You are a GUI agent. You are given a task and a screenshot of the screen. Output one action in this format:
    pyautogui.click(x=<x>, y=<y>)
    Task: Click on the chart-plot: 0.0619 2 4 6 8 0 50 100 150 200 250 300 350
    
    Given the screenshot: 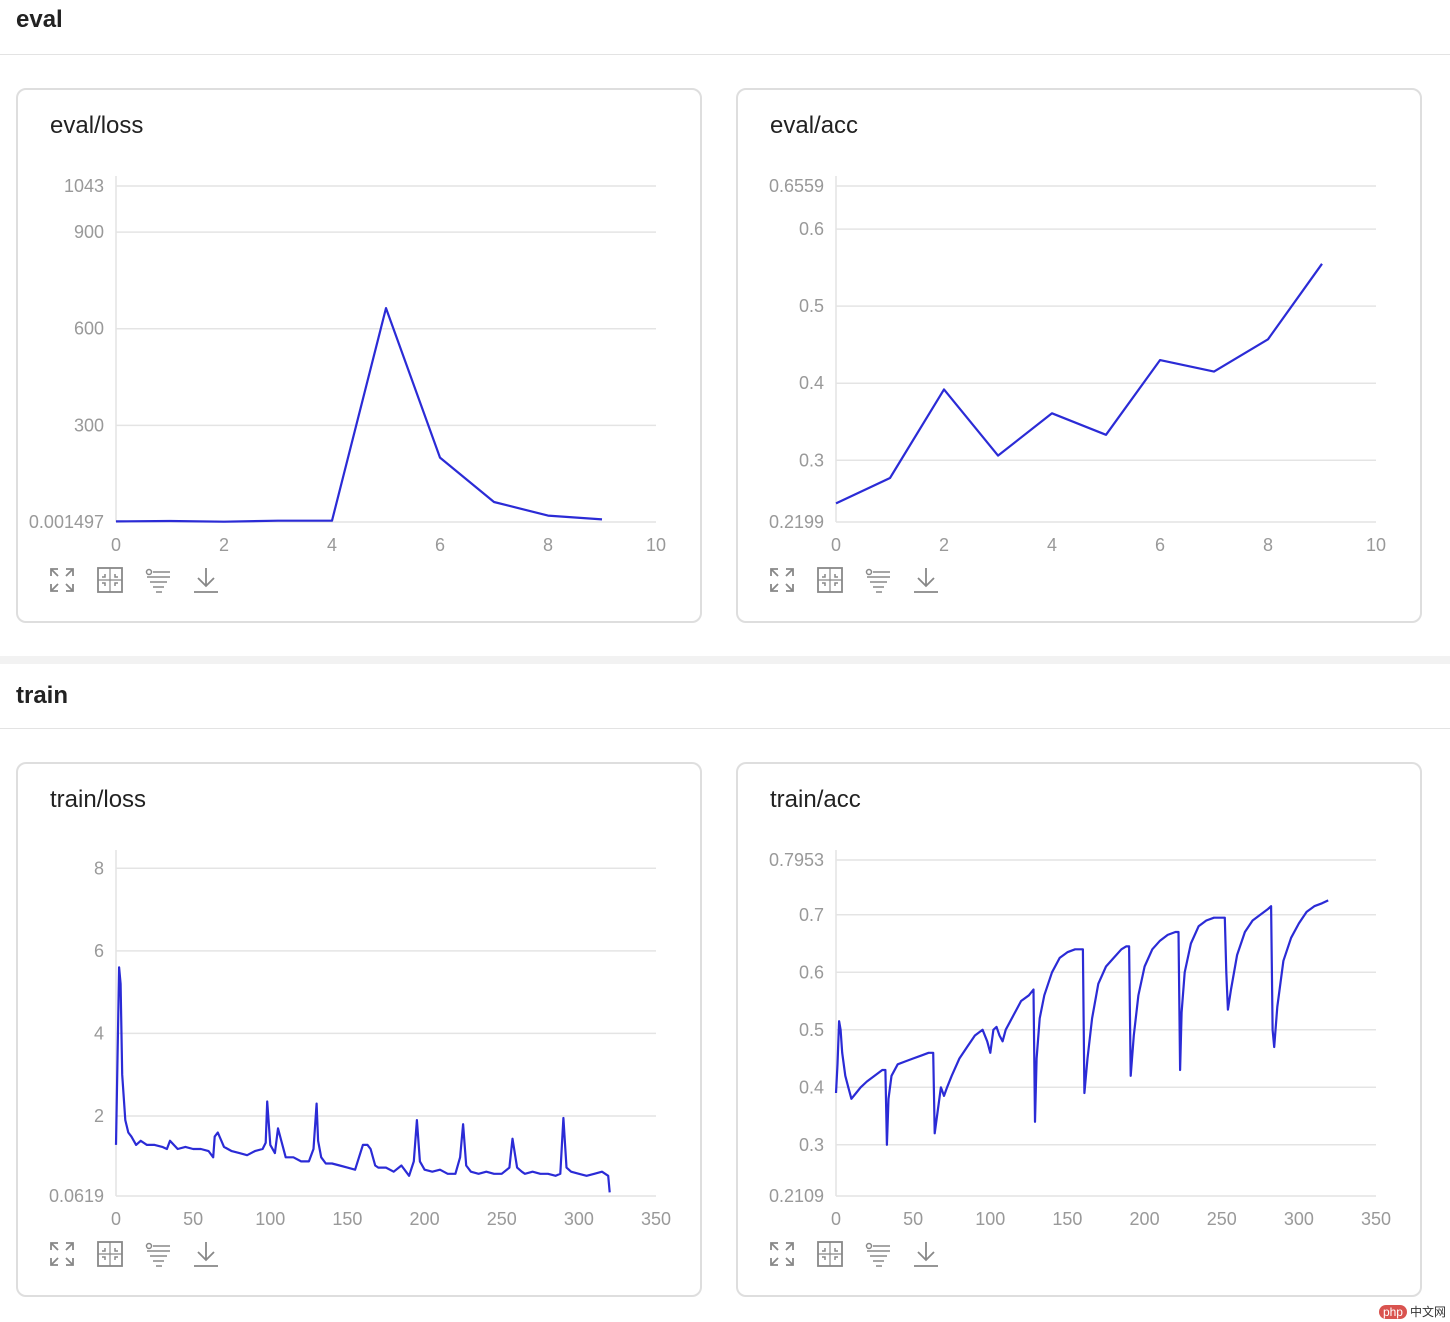 What is the action you would take?
    pyautogui.click(x=360, y=1039)
    